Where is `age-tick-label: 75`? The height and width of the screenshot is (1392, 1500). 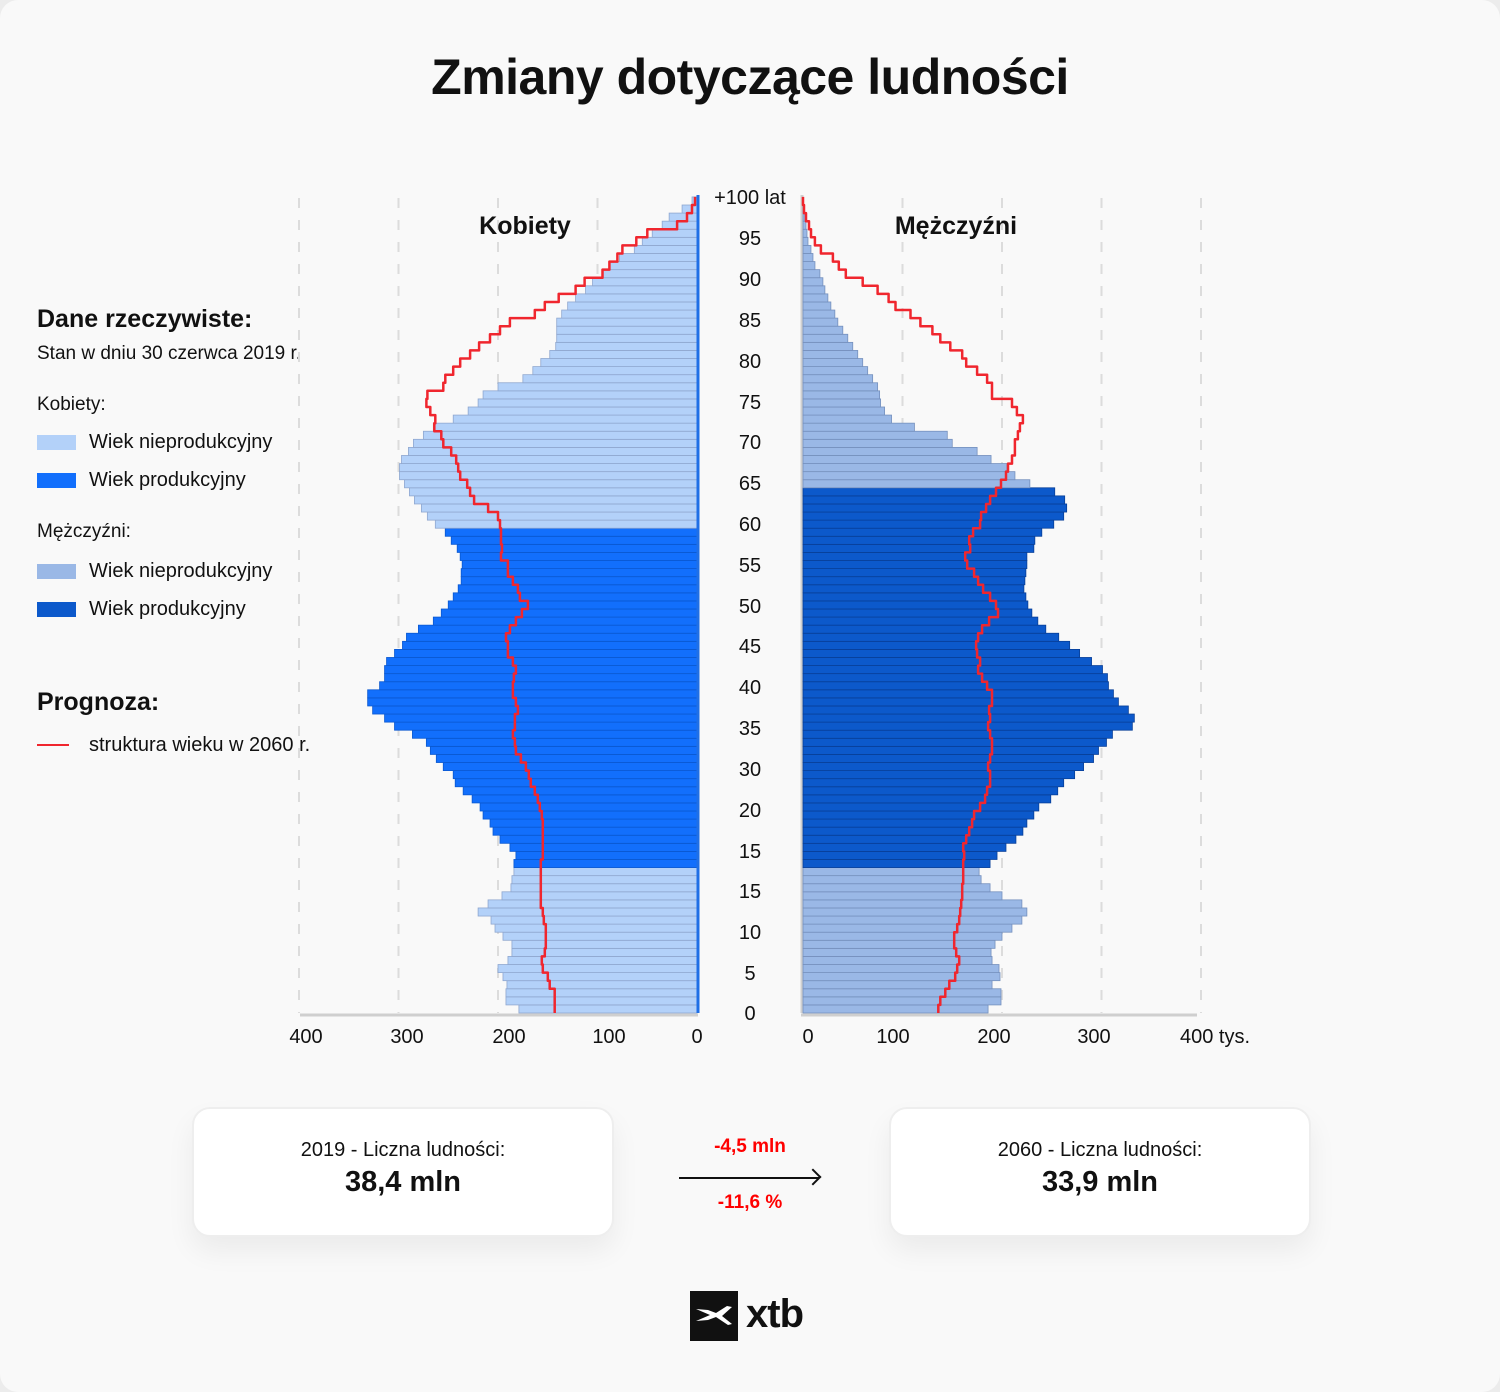
age-tick-label: 75 is located at coordinates (750, 403).